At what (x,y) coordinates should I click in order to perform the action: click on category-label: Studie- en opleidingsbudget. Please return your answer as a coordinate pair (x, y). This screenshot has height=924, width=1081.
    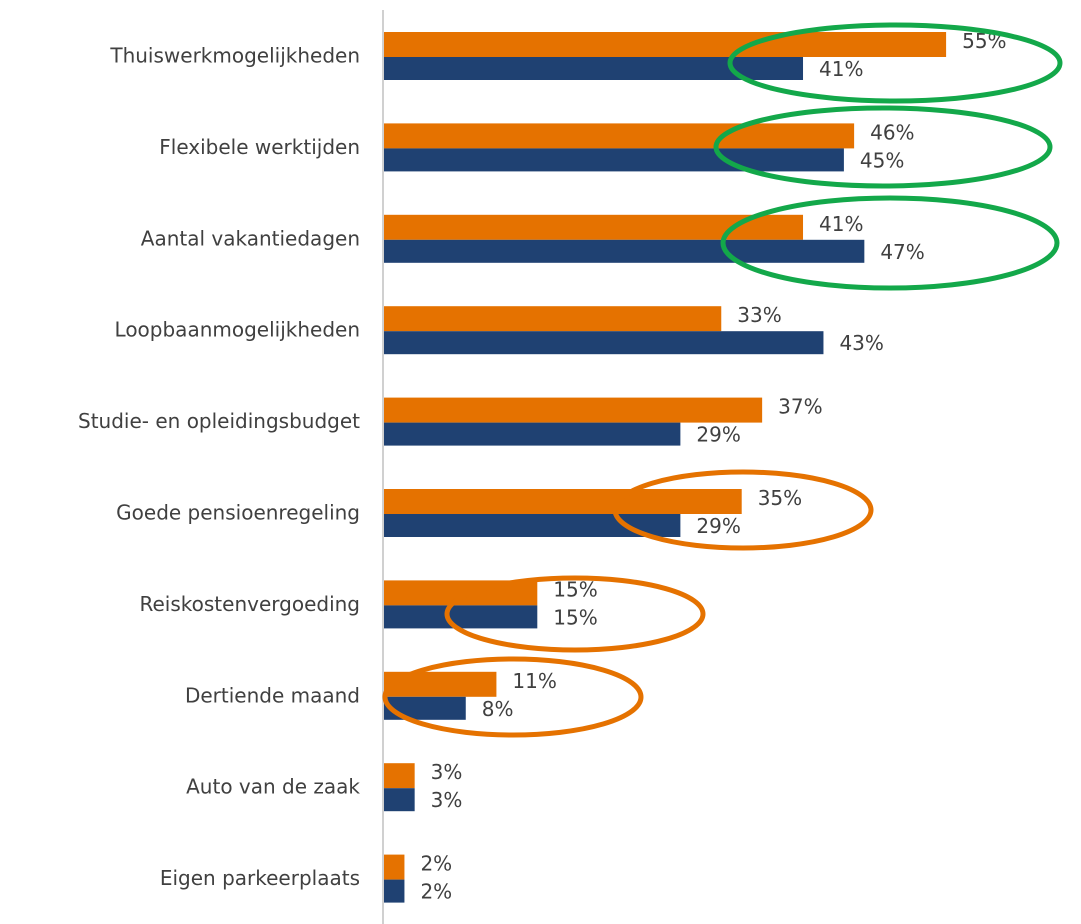
    Looking at the image, I should click on (219, 421).